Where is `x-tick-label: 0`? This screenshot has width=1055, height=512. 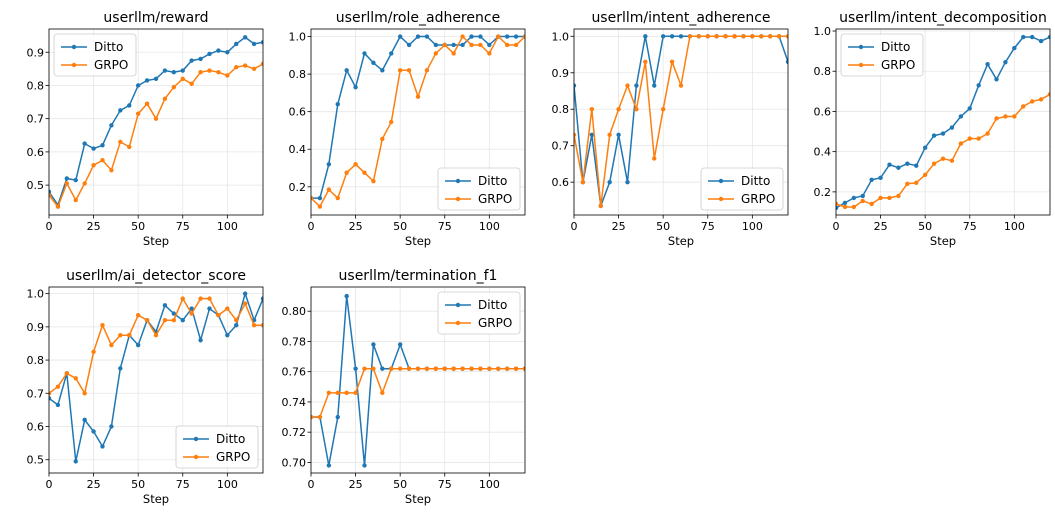 x-tick-label: 0 is located at coordinates (836, 226).